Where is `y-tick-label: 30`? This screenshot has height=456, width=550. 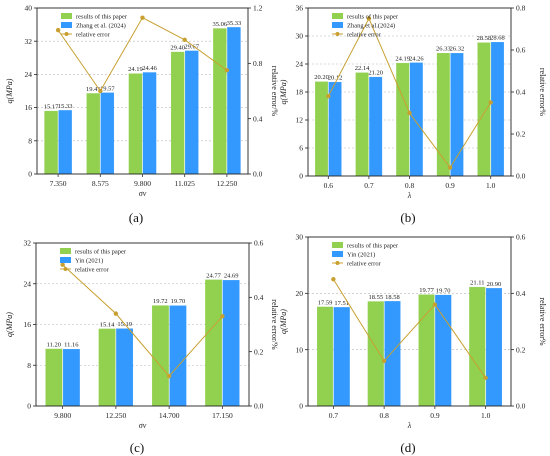
y-tick-label: 30 is located at coordinates (300, 36).